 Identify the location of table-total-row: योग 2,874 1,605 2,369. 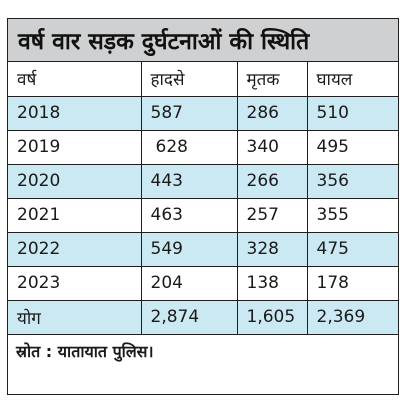
(203, 317).